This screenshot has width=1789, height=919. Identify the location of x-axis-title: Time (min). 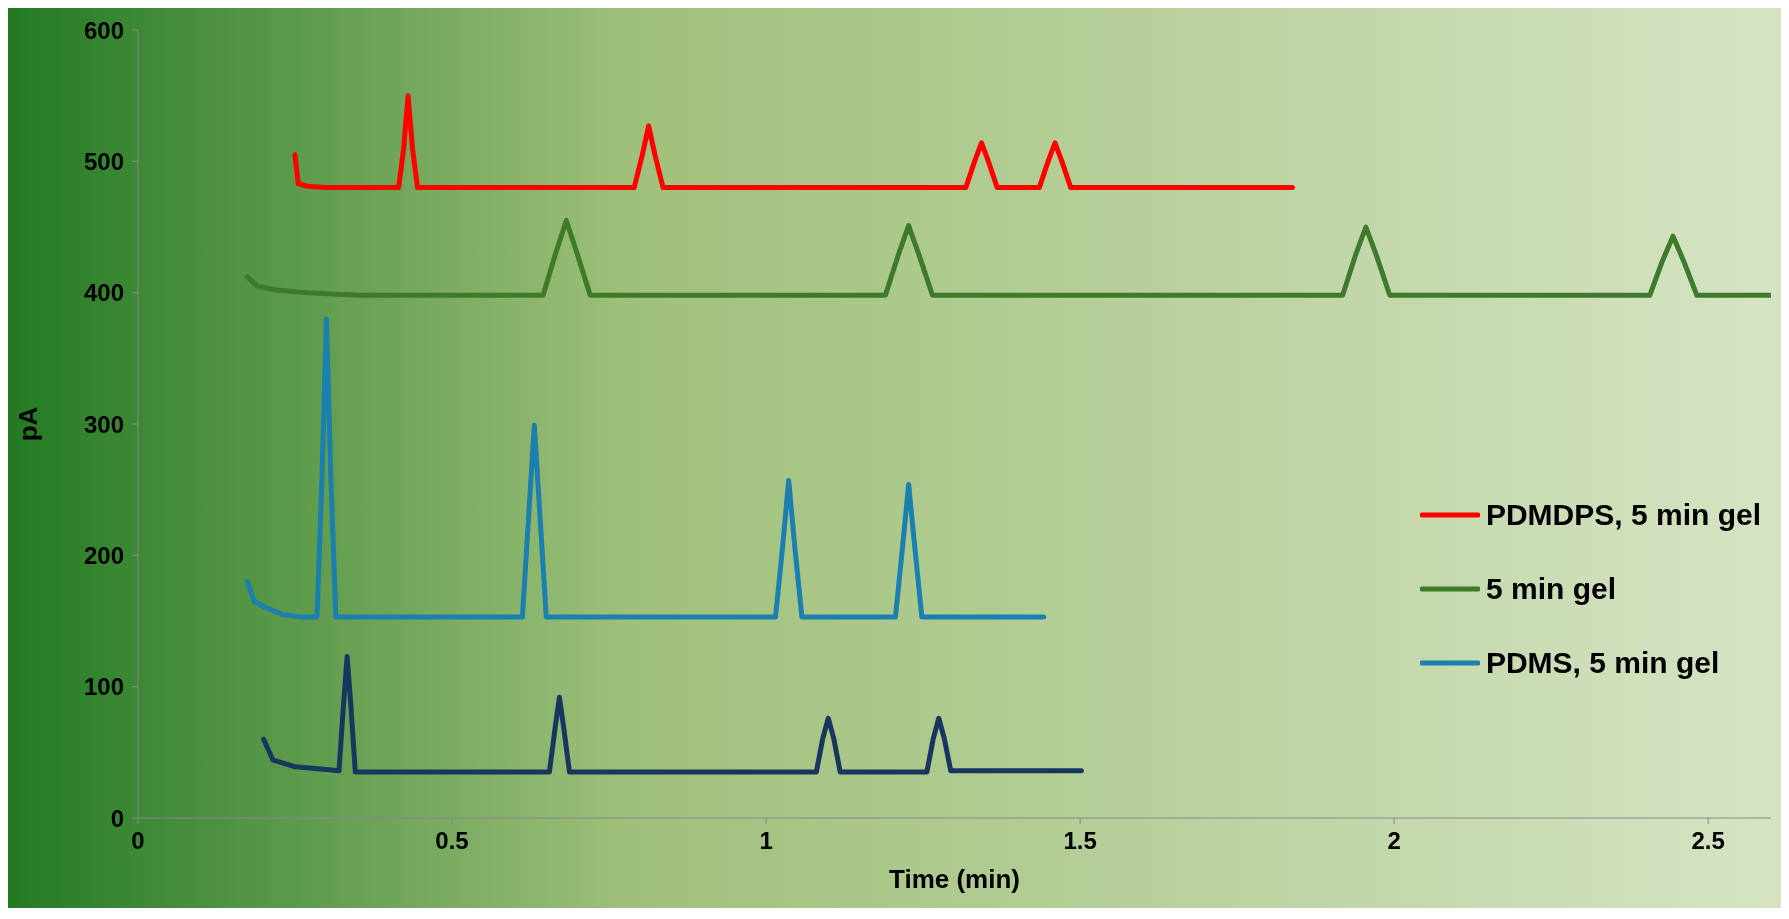
(954, 879).